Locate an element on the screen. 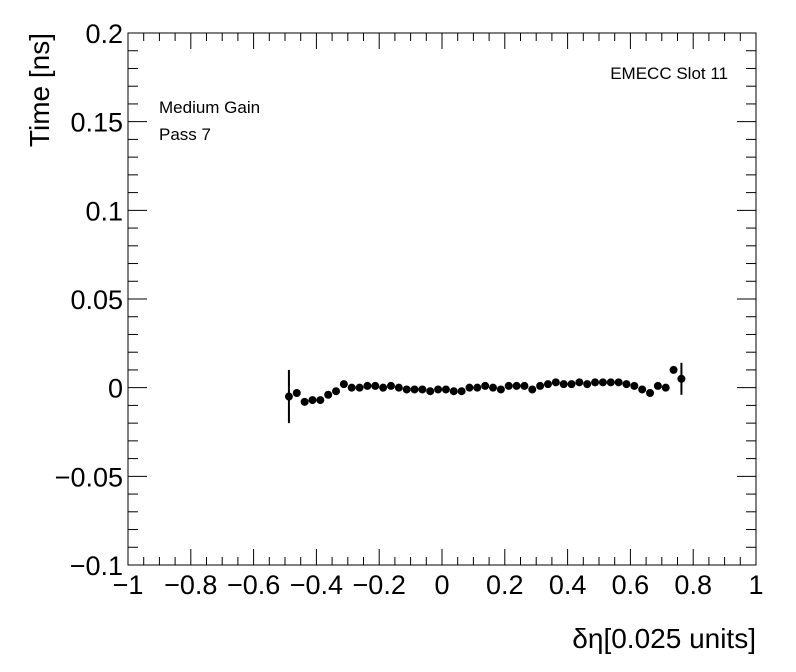  x-tick-label: 0.4 is located at coordinates (568, 585).